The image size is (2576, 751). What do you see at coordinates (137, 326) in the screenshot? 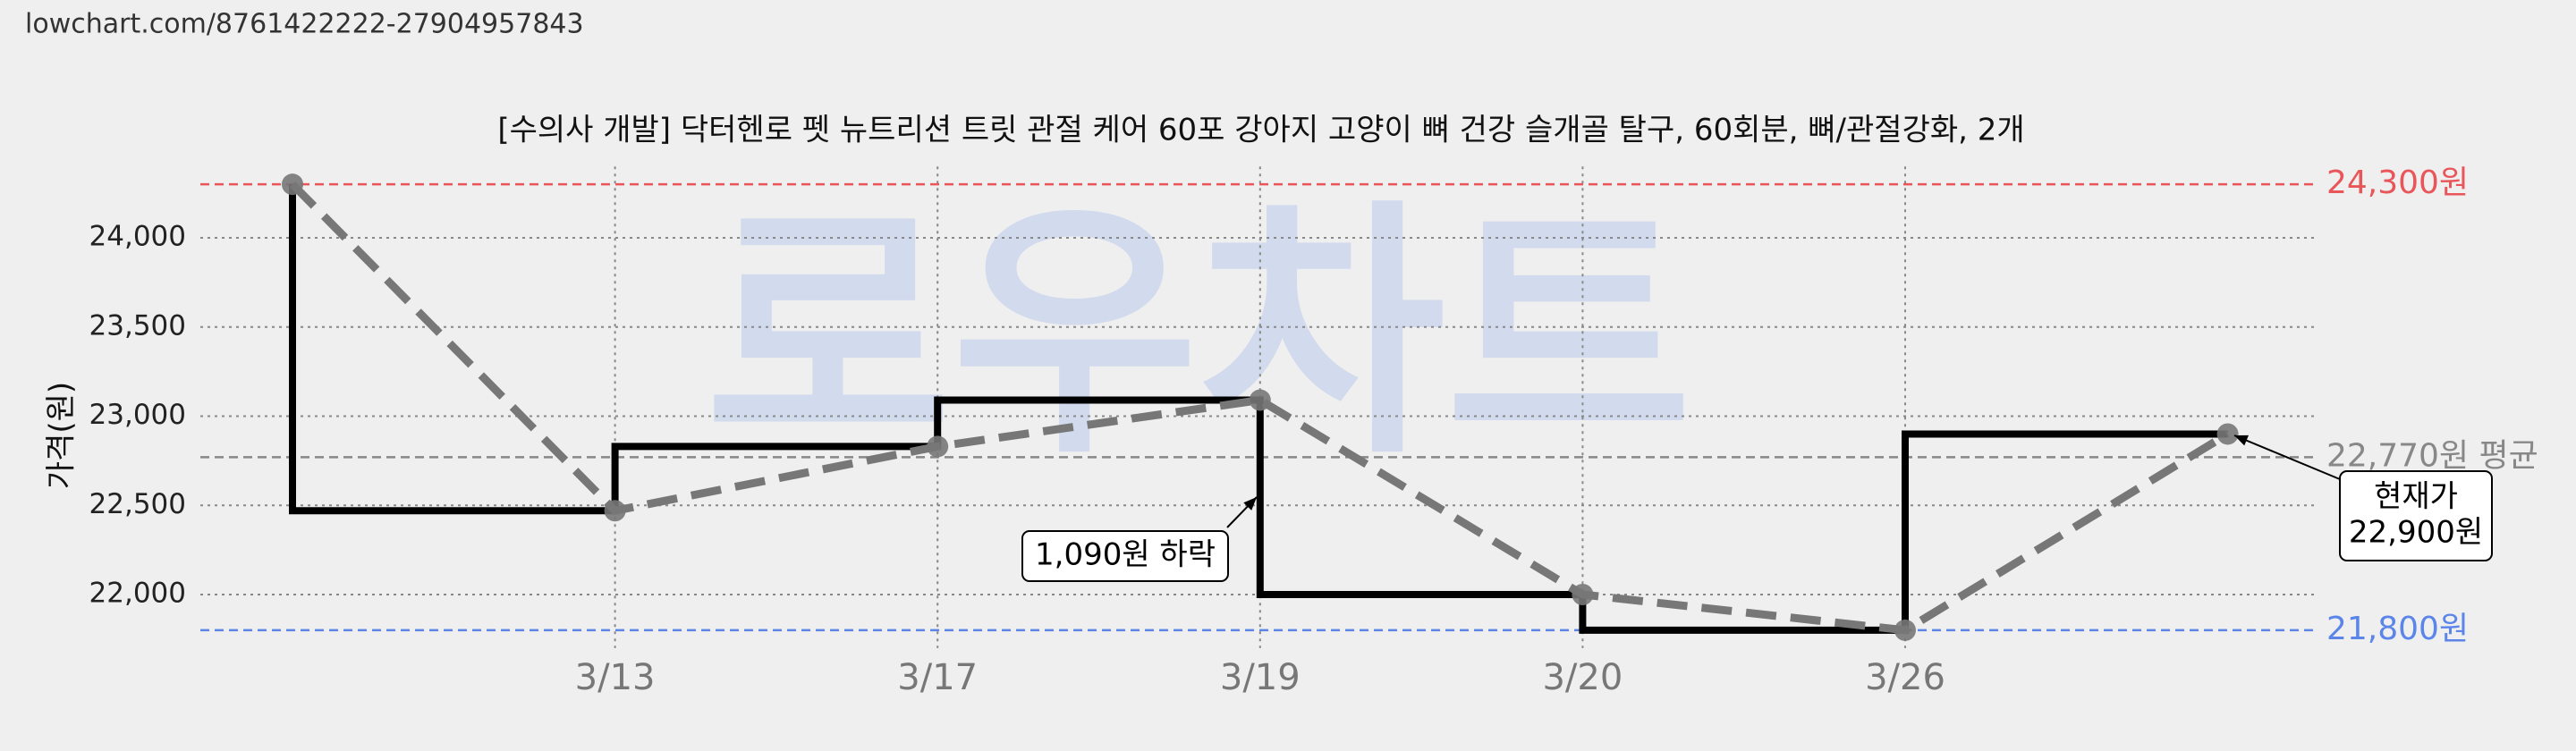
I see `y-tick-label: 23,500` at bounding box center [137, 326].